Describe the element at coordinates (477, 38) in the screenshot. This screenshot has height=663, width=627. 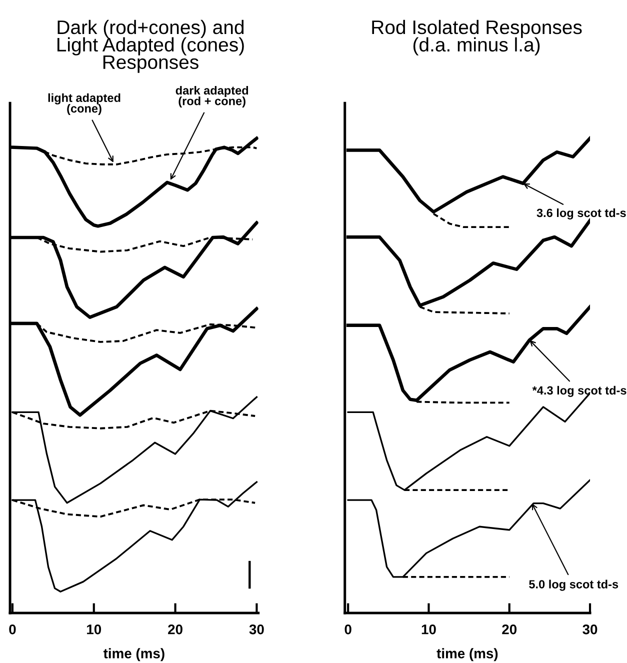
I see `chart-title: Rod Isolated Responses (d.a. minus l.a)` at that location.